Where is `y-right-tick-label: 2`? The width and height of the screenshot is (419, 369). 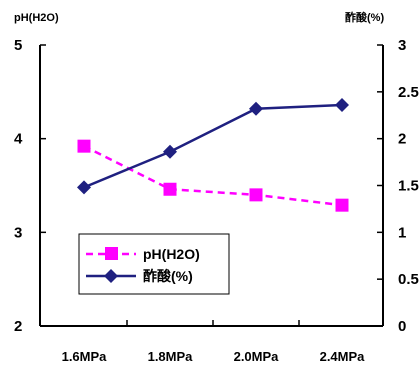
y-right-tick-label: 2 is located at coordinates (402, 139).